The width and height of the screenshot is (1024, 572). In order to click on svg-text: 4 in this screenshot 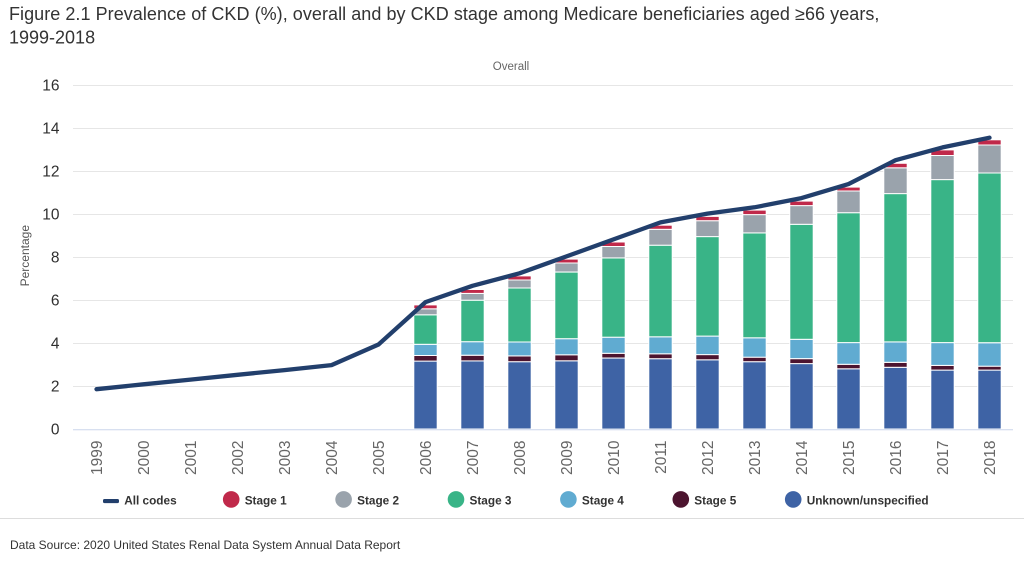, I will do `click(55, 344)`.